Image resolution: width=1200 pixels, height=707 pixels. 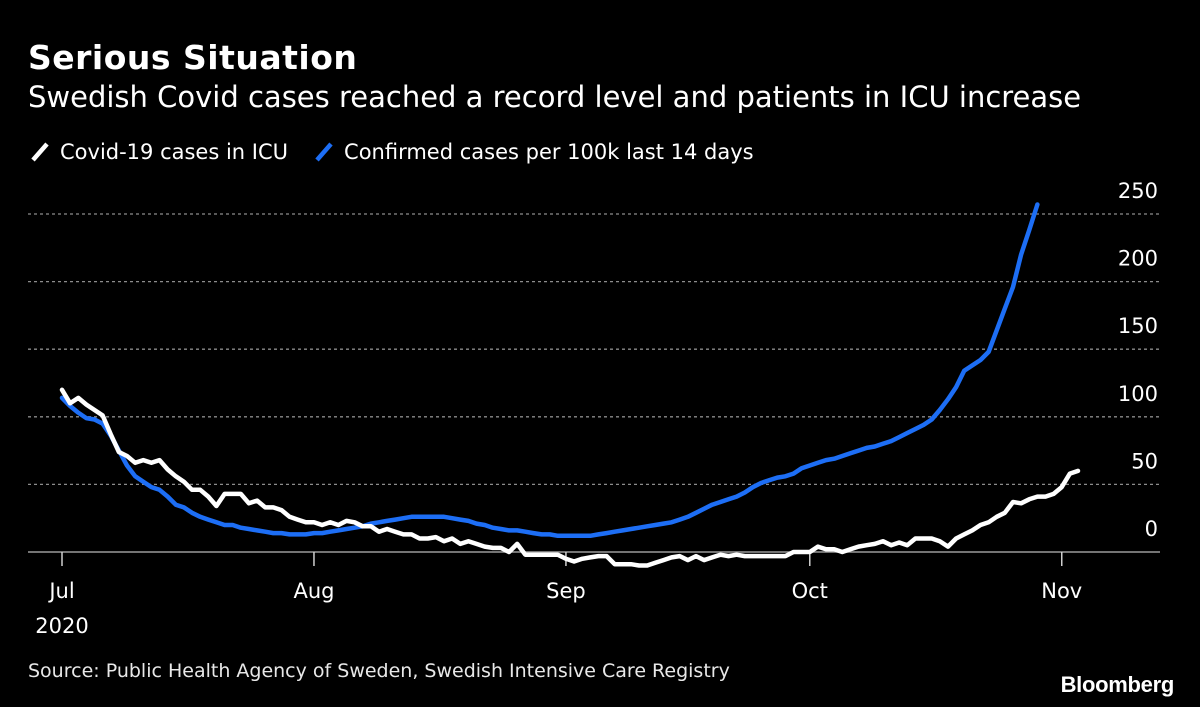 What do you see at coordinates (1138, 259) in the screenshot?
I see `y-tick-label-200: 200` at bounding box center [1138, 259].